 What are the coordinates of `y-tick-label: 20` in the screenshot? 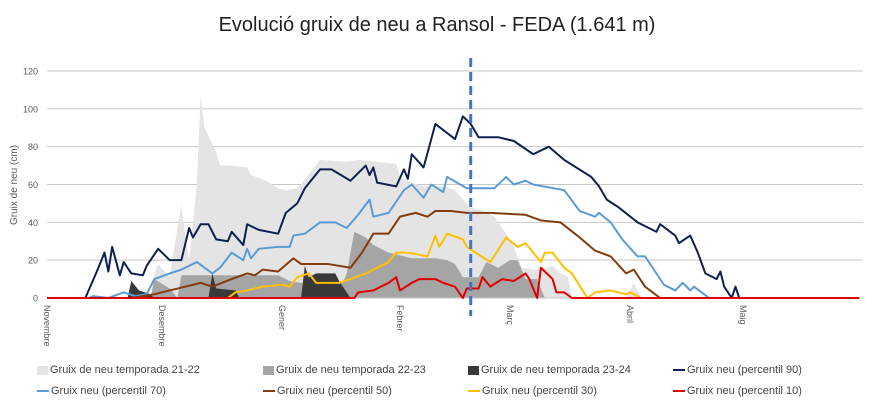 It's located at (33, 261).